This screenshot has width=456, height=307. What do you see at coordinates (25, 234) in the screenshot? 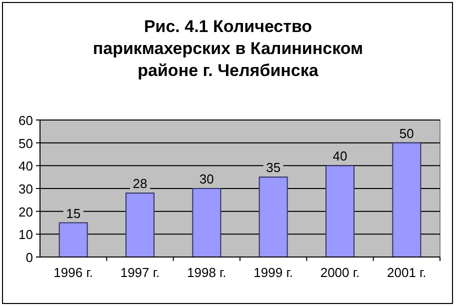
I see `y-tick-label: 10` at bounding box center [25, 234].